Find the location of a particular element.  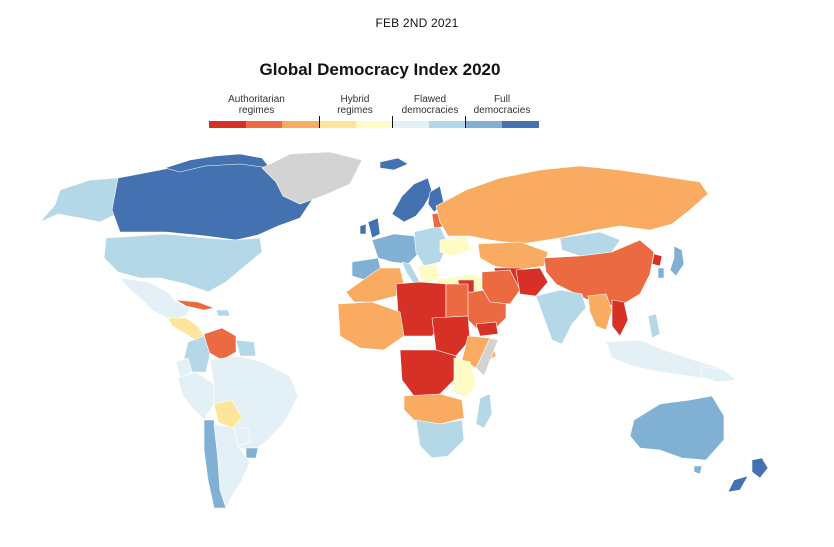

sahel-west is located at coordinates (371, 326).